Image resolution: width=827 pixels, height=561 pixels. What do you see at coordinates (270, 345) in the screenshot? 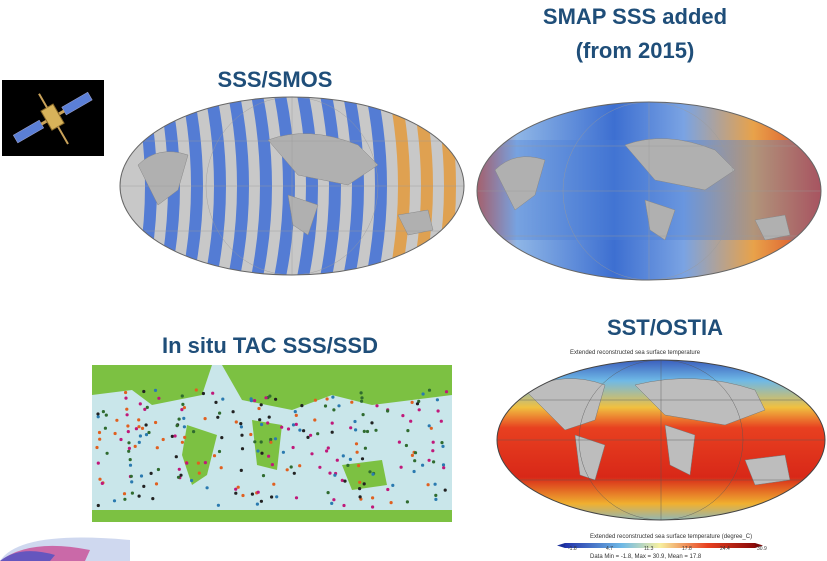
I see `insitu-title: In situ TAC SSS/SSD` at bounding box center [270, 345].